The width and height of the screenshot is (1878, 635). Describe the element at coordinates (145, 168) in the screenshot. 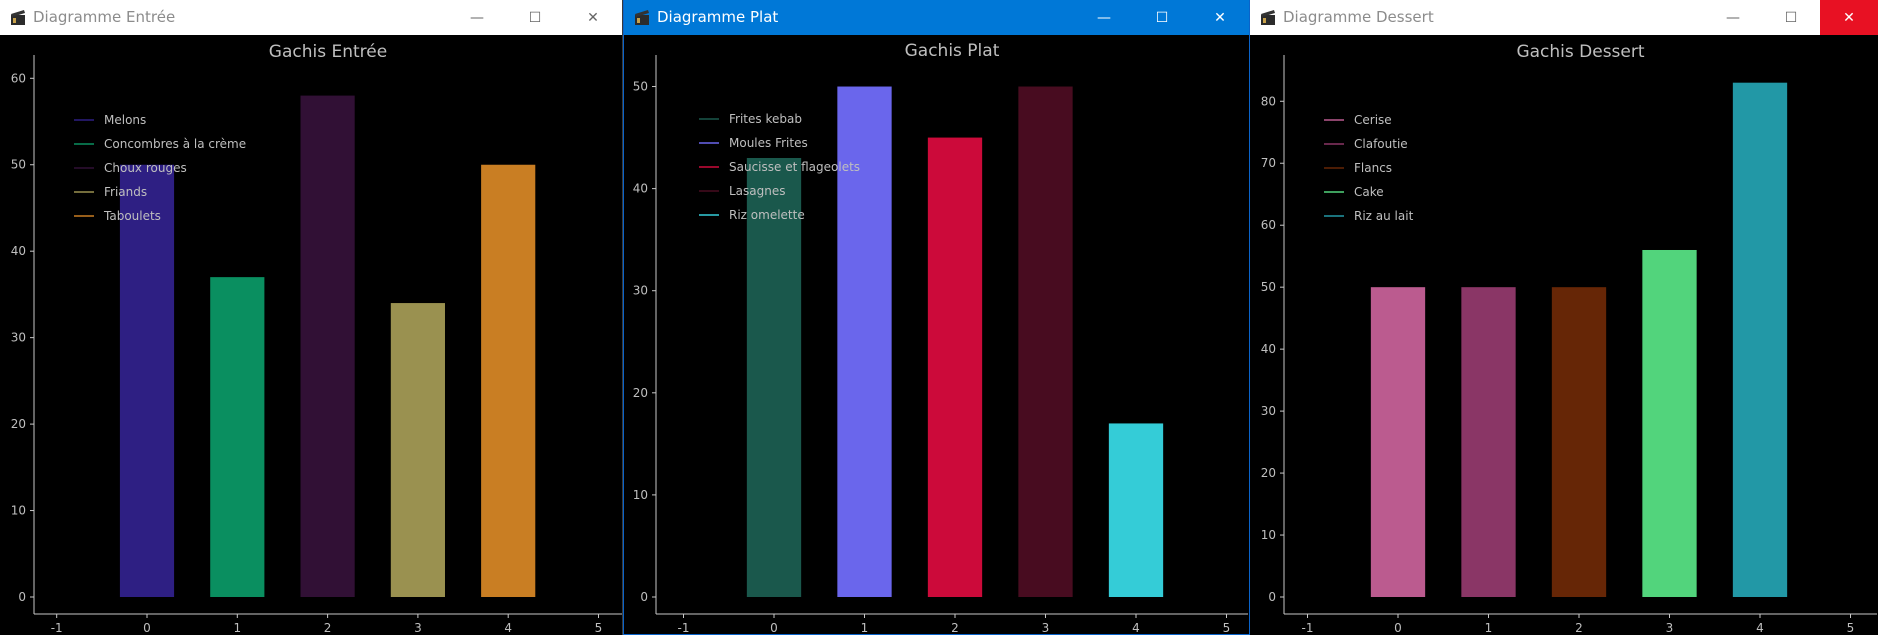

I see `legend-label: Choux rouges` at that location.